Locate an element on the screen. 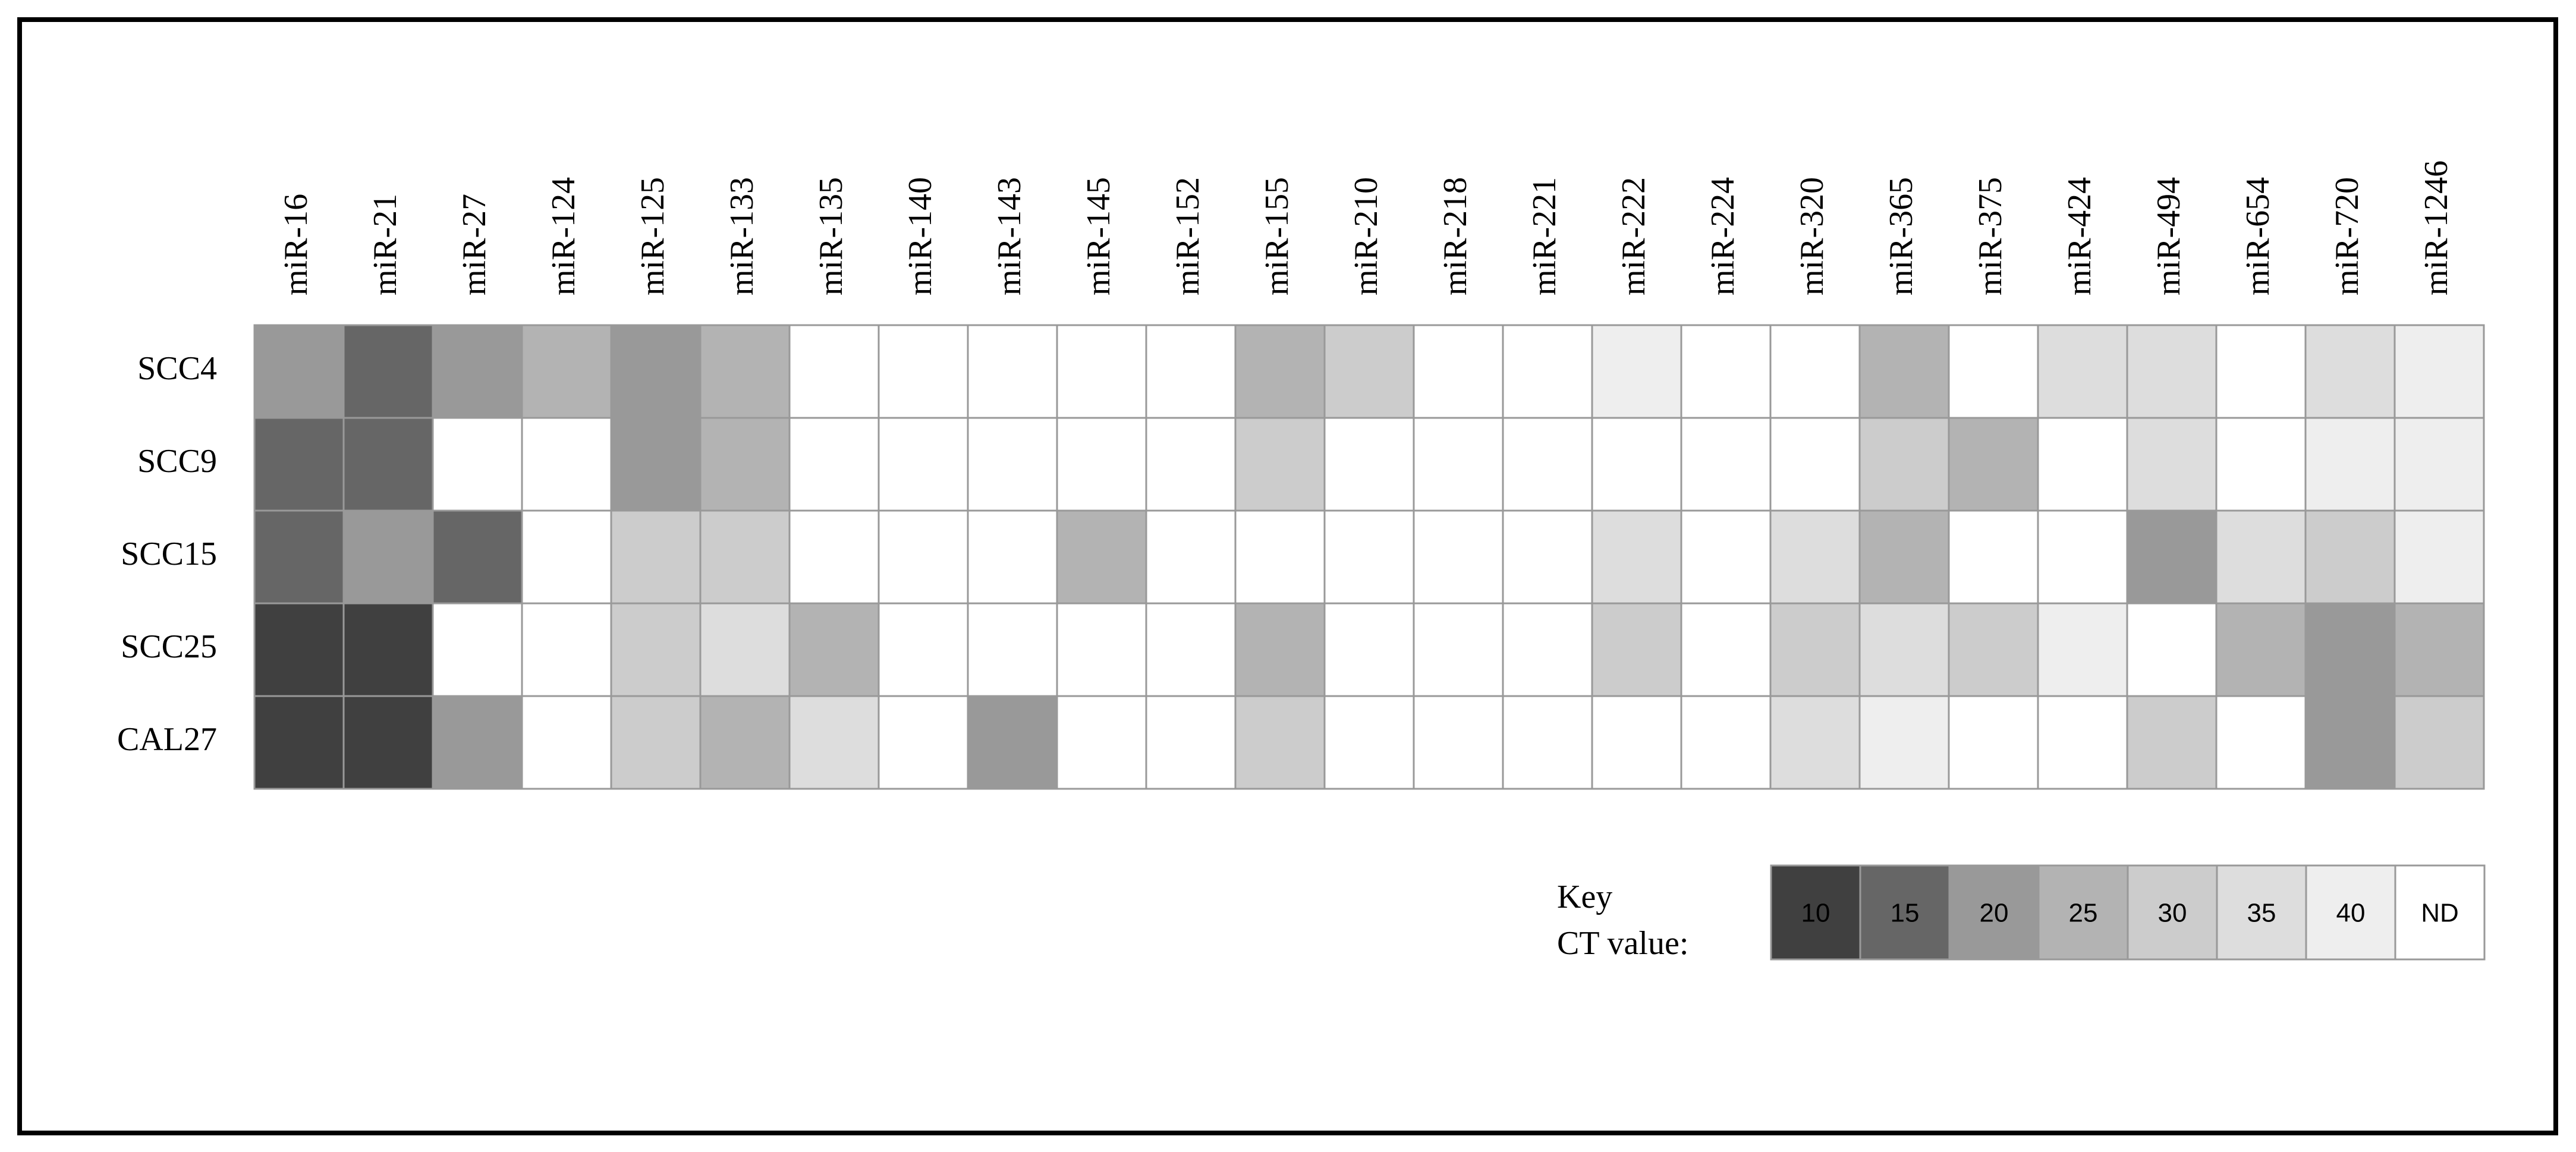 The image size is (2576, 1152). column-label: miR-221 is located at coordinates (1544, 236).